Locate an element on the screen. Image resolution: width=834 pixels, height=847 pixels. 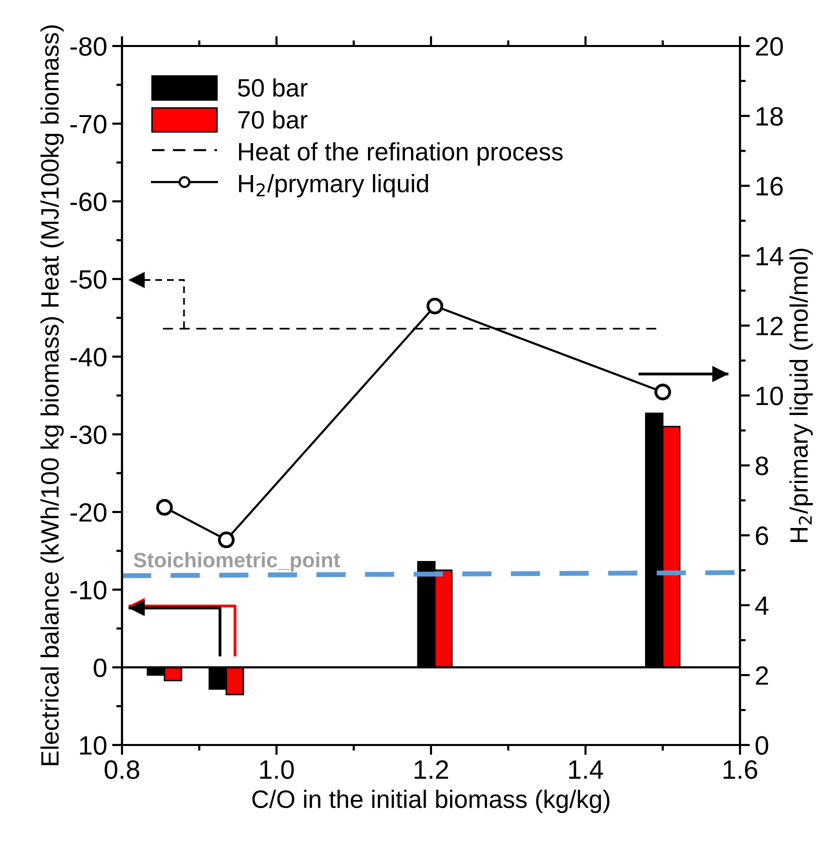
x-tick-label: 1.6 is located at coordinates (741, 769).